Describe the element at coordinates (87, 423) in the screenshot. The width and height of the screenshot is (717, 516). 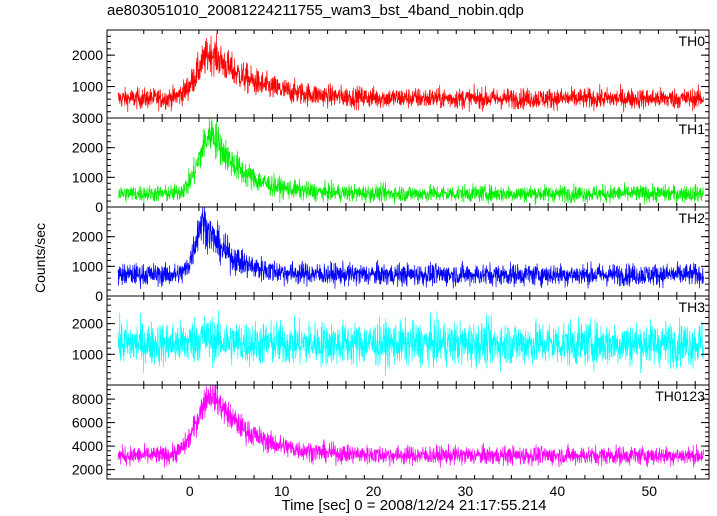
I see `y-tick-label: 6000` at that location.